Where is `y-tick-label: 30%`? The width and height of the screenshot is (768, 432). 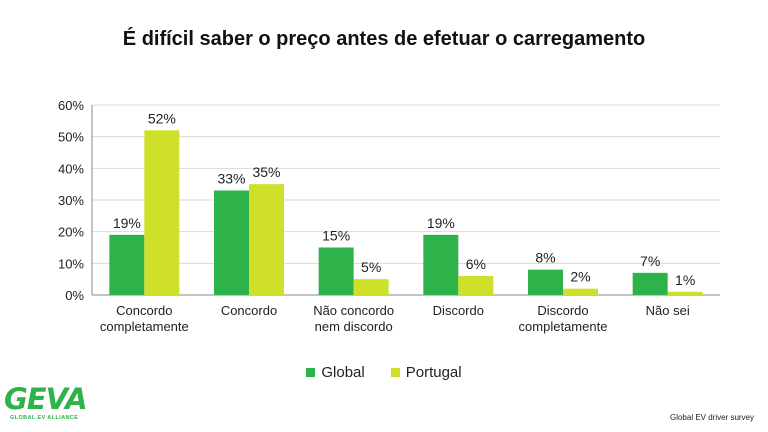
y-tick-label: 30% is located at coordinates (71, 200).